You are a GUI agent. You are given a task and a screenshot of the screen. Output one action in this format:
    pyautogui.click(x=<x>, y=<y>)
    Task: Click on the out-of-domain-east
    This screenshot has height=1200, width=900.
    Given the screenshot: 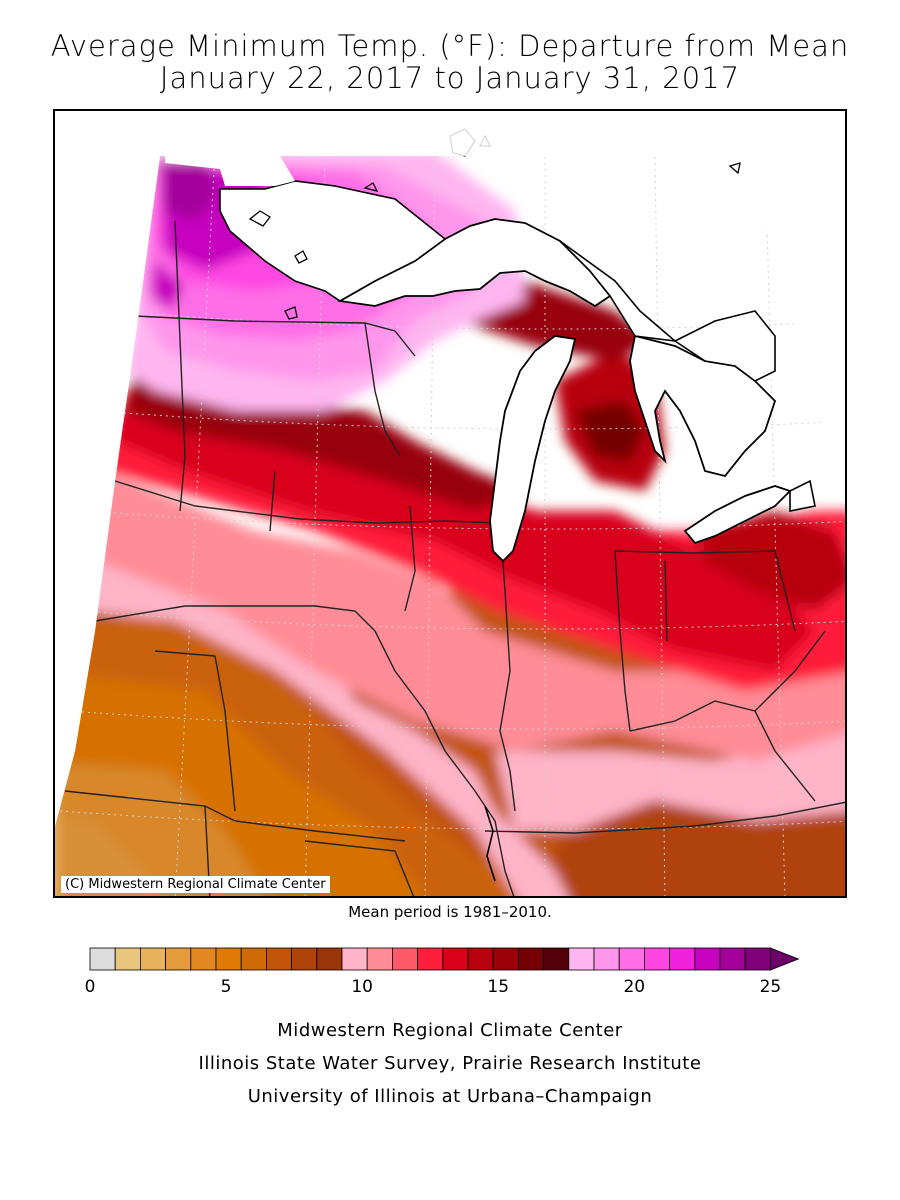 What is the action you would take?
    pyautogui.click(x=795, y=302)
    